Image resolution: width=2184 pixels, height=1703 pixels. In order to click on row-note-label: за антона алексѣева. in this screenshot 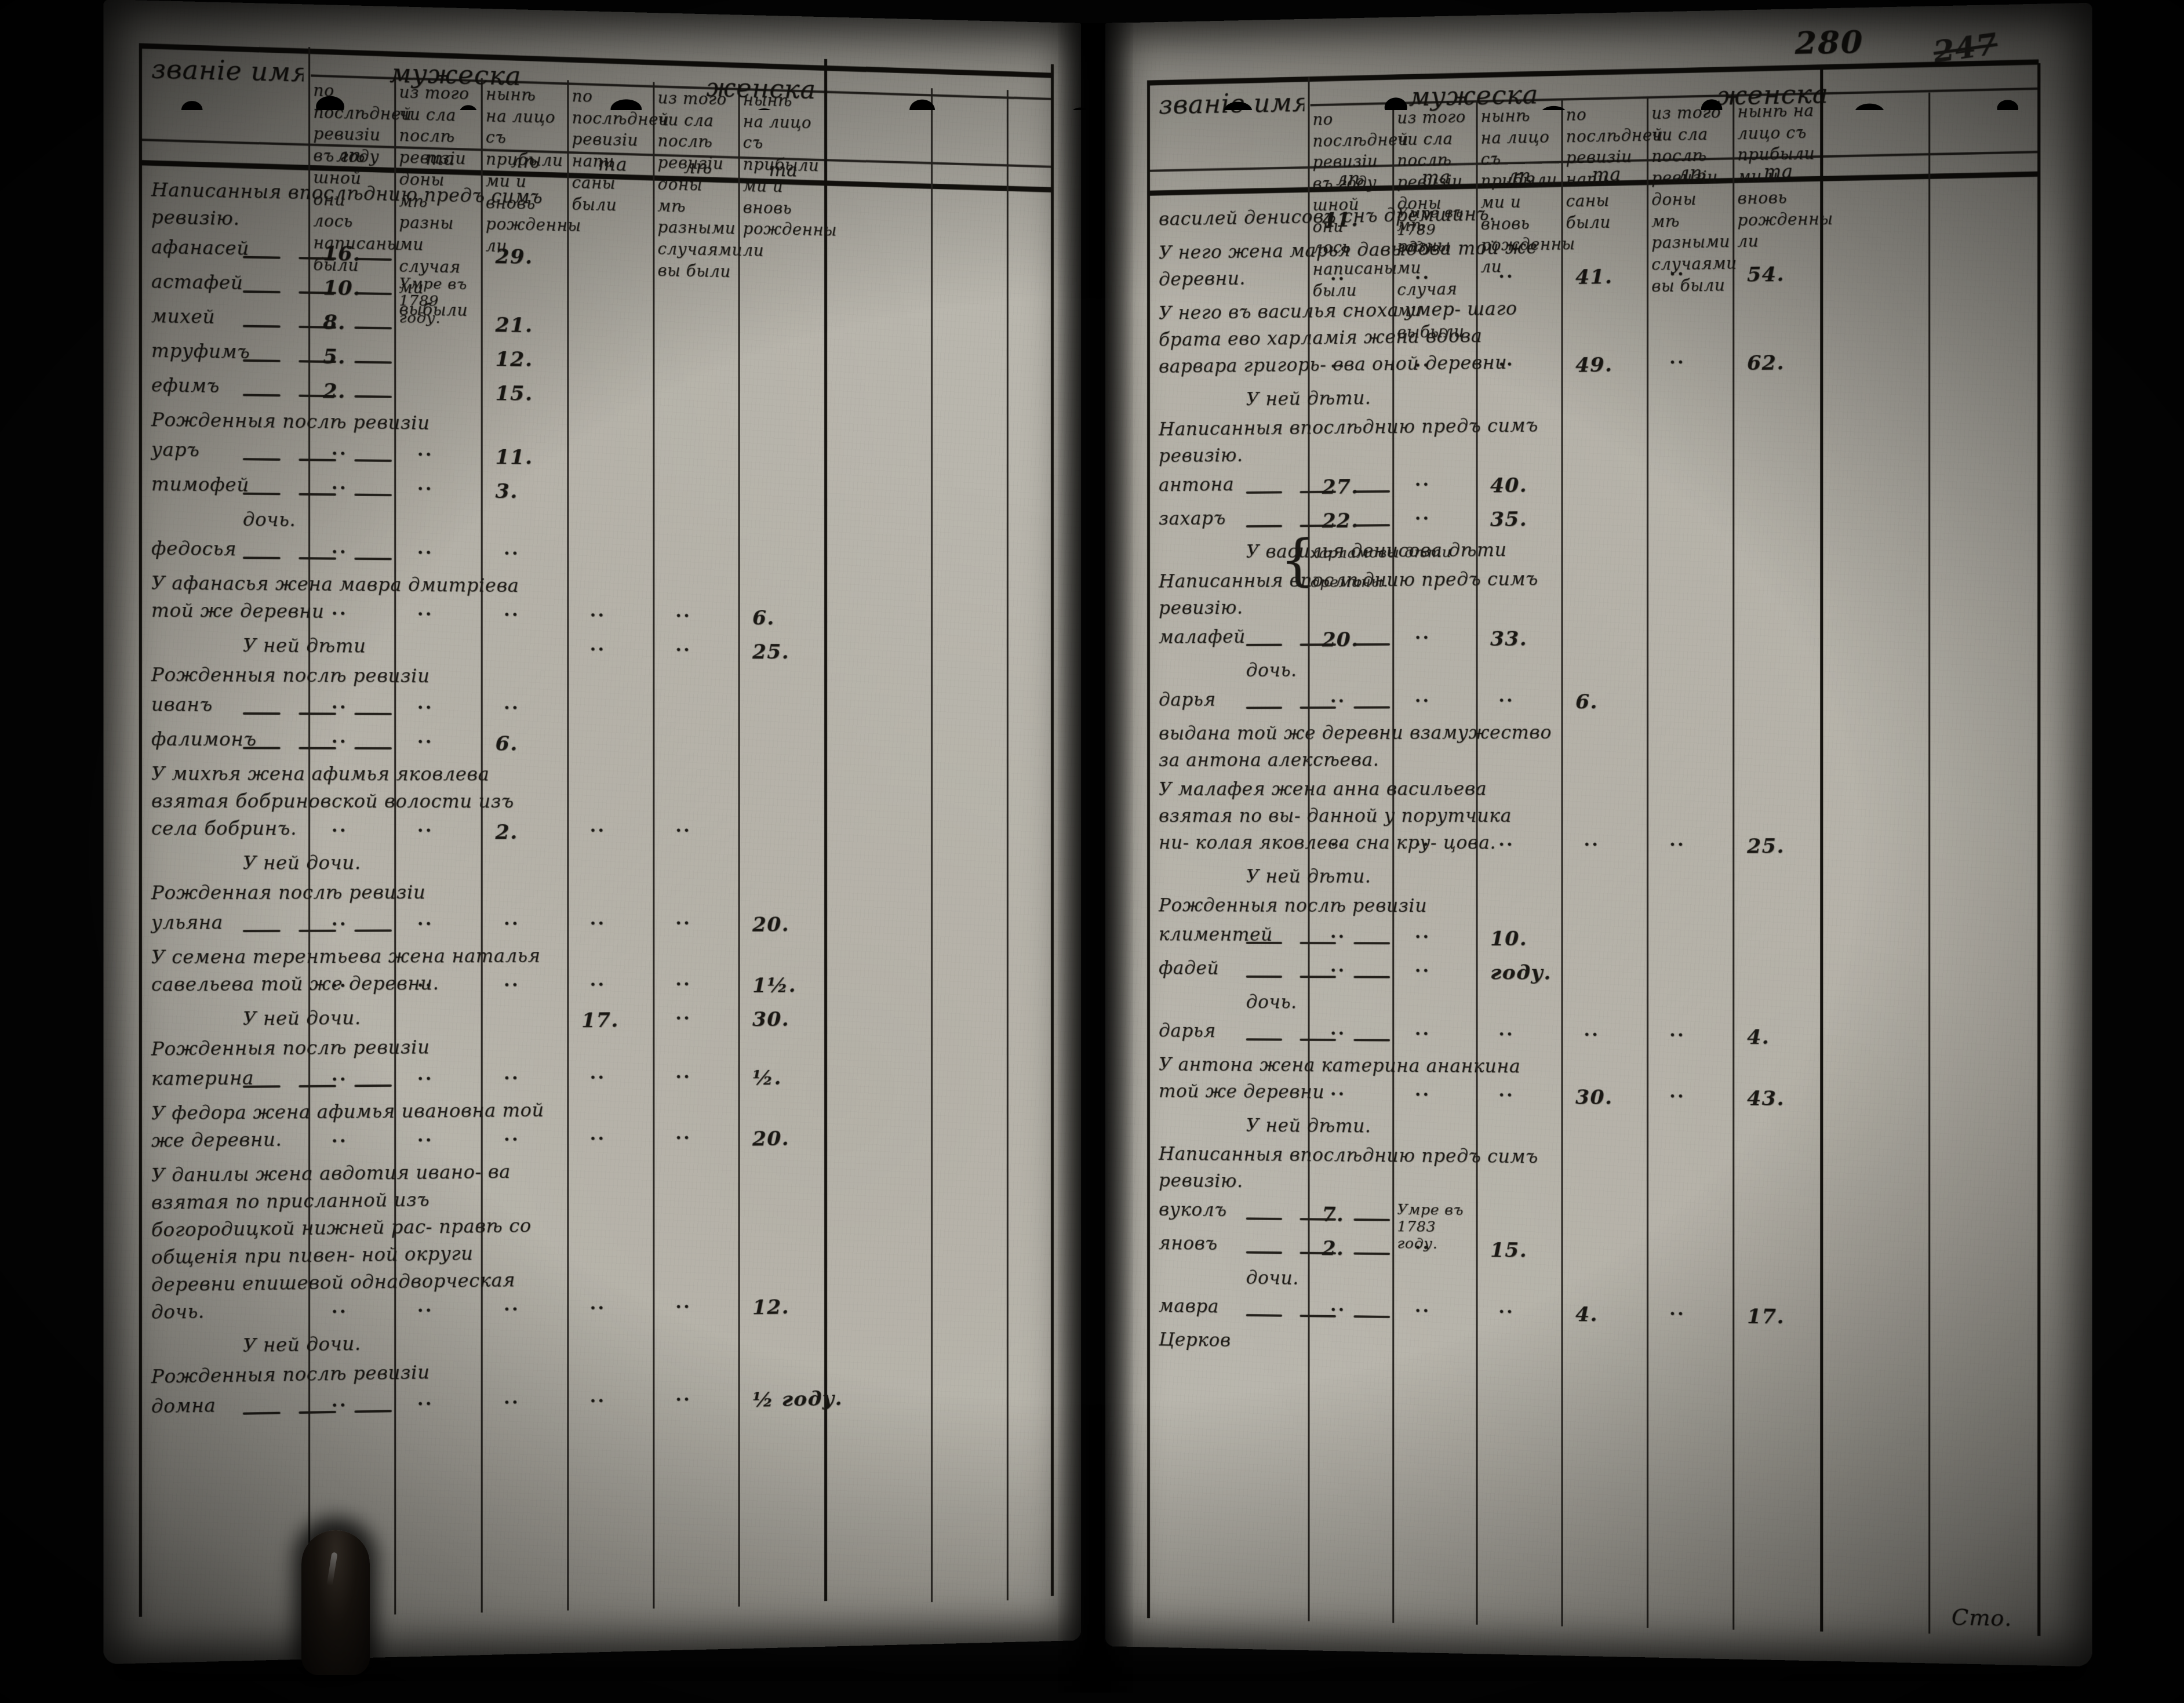, I will do `click(1269, 760)`.